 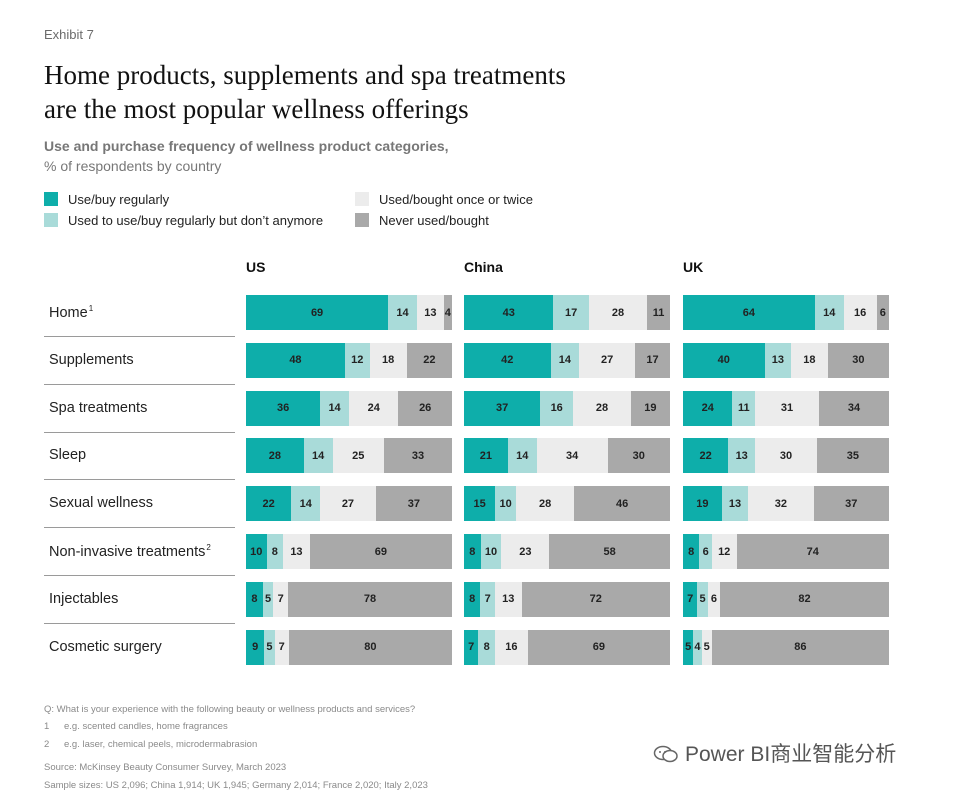 I want to click on legend-swatch-never, so click(x=362, y=220).